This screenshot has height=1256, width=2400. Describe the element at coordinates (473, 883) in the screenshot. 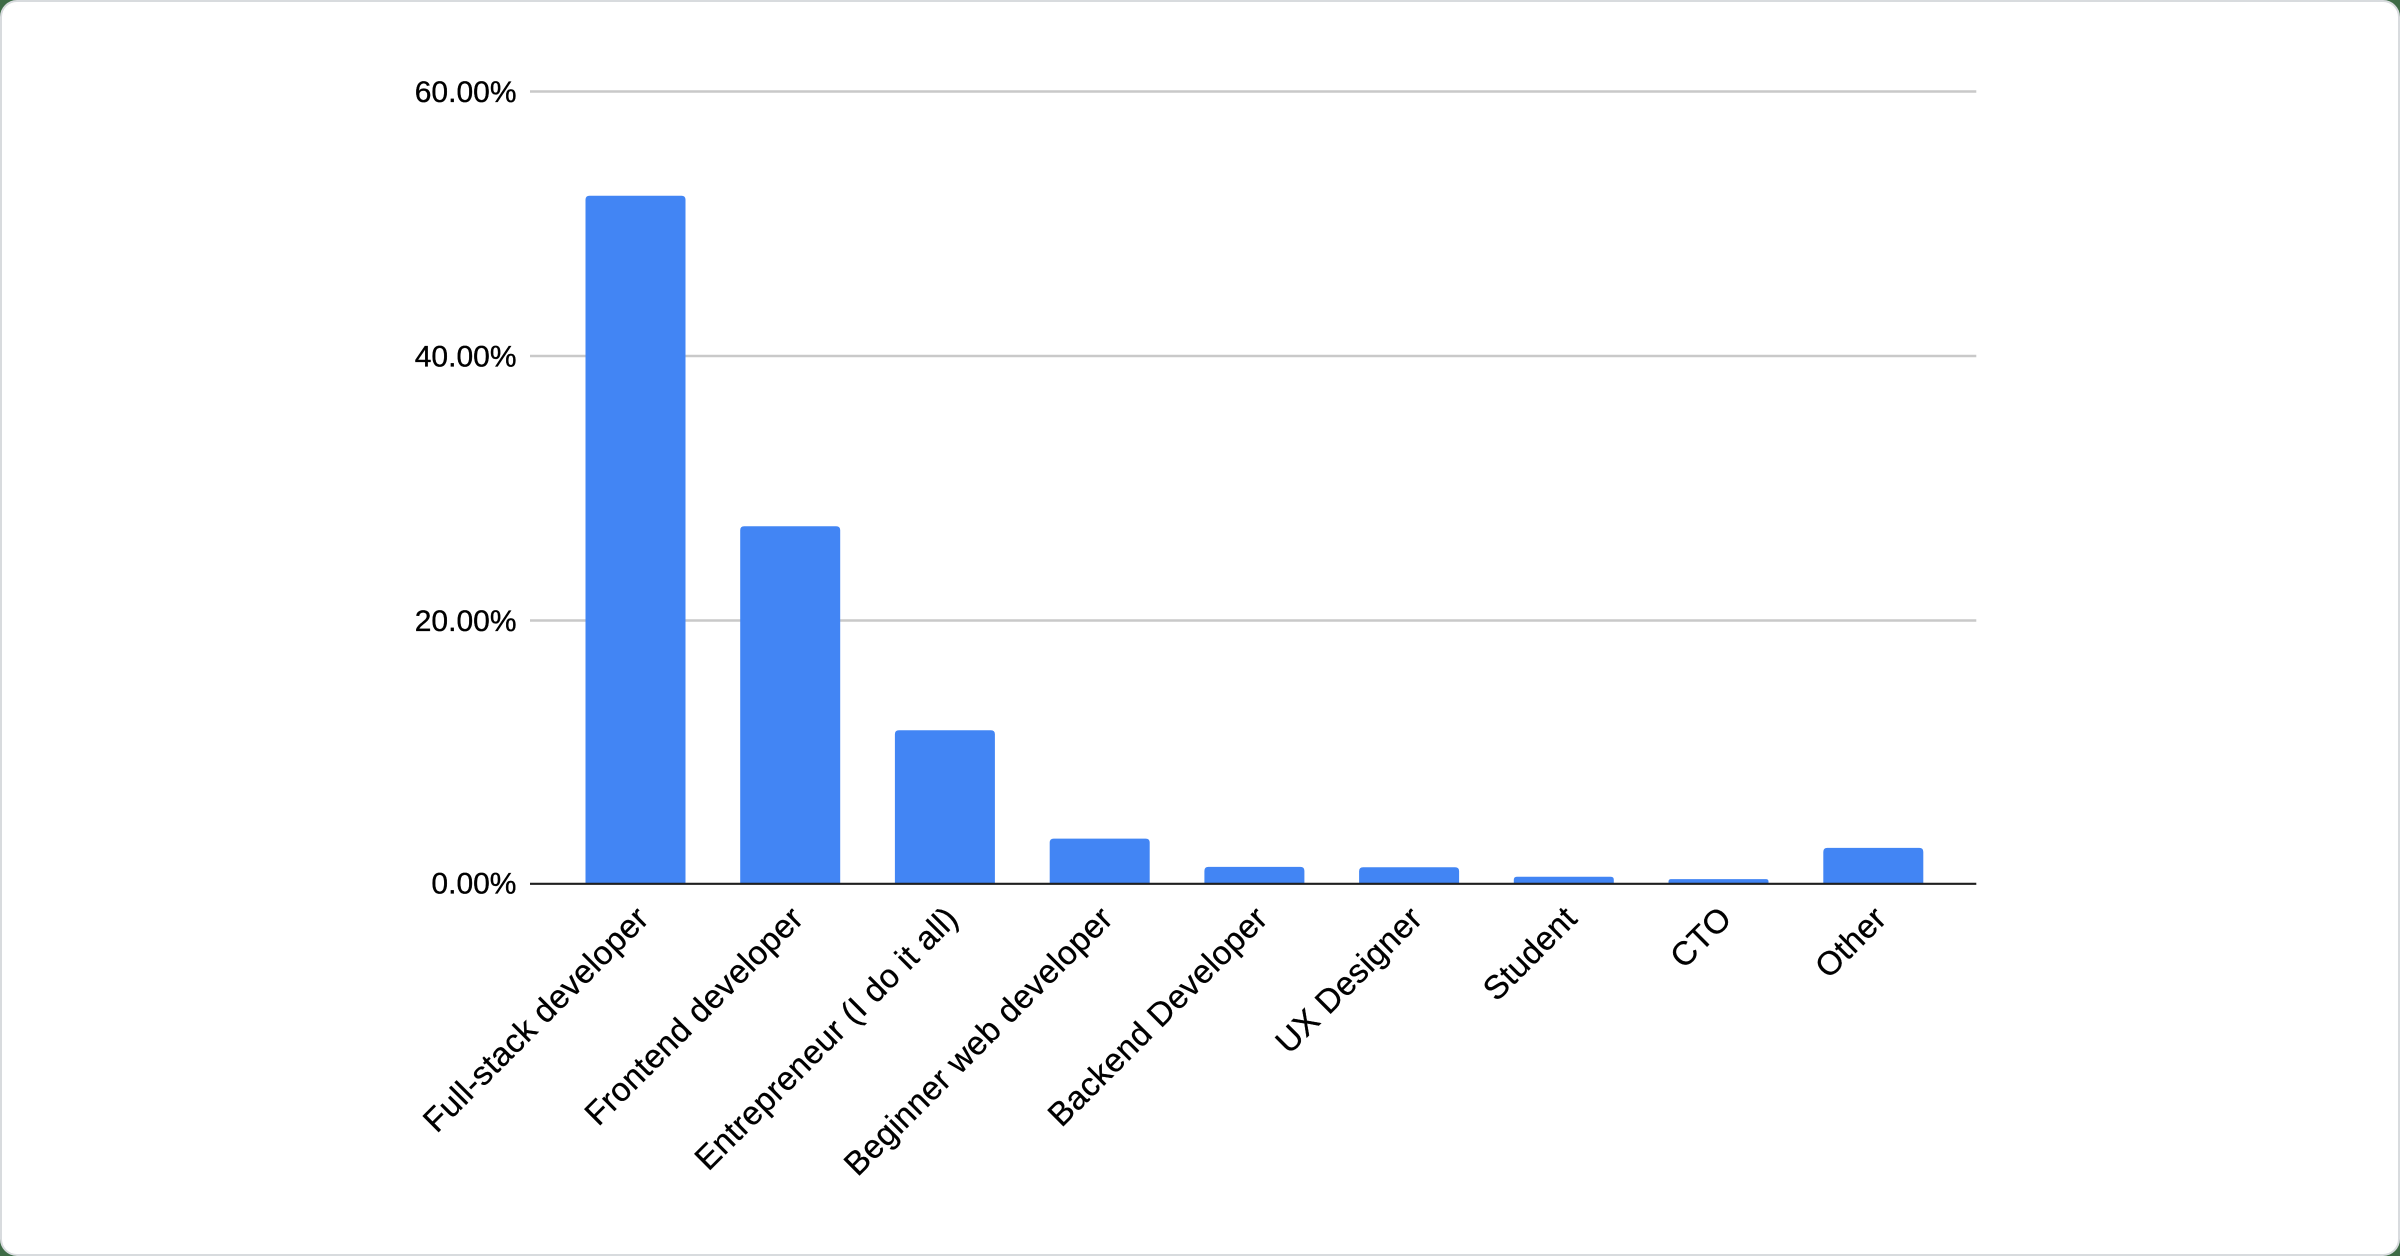

I see `svg-text: 0.00%` at that location.